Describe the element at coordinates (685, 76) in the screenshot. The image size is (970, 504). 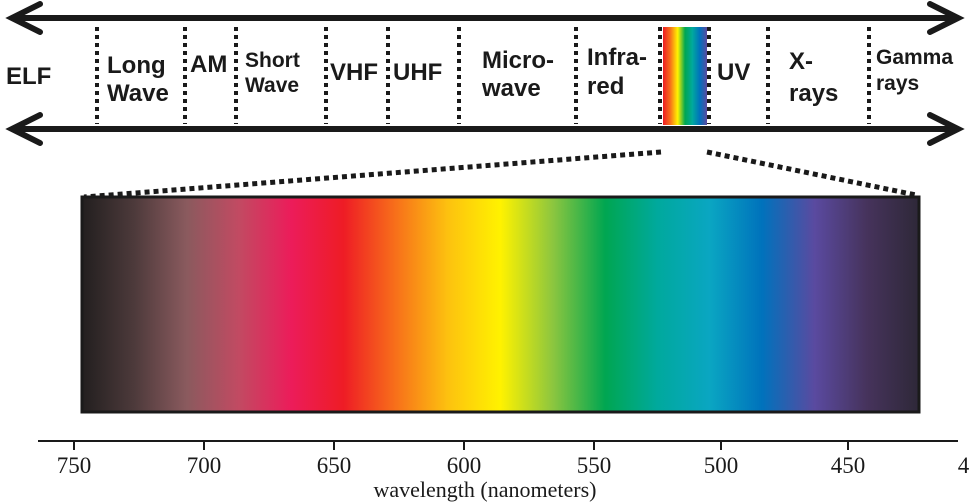
I see `visible-light-strip` at that location.